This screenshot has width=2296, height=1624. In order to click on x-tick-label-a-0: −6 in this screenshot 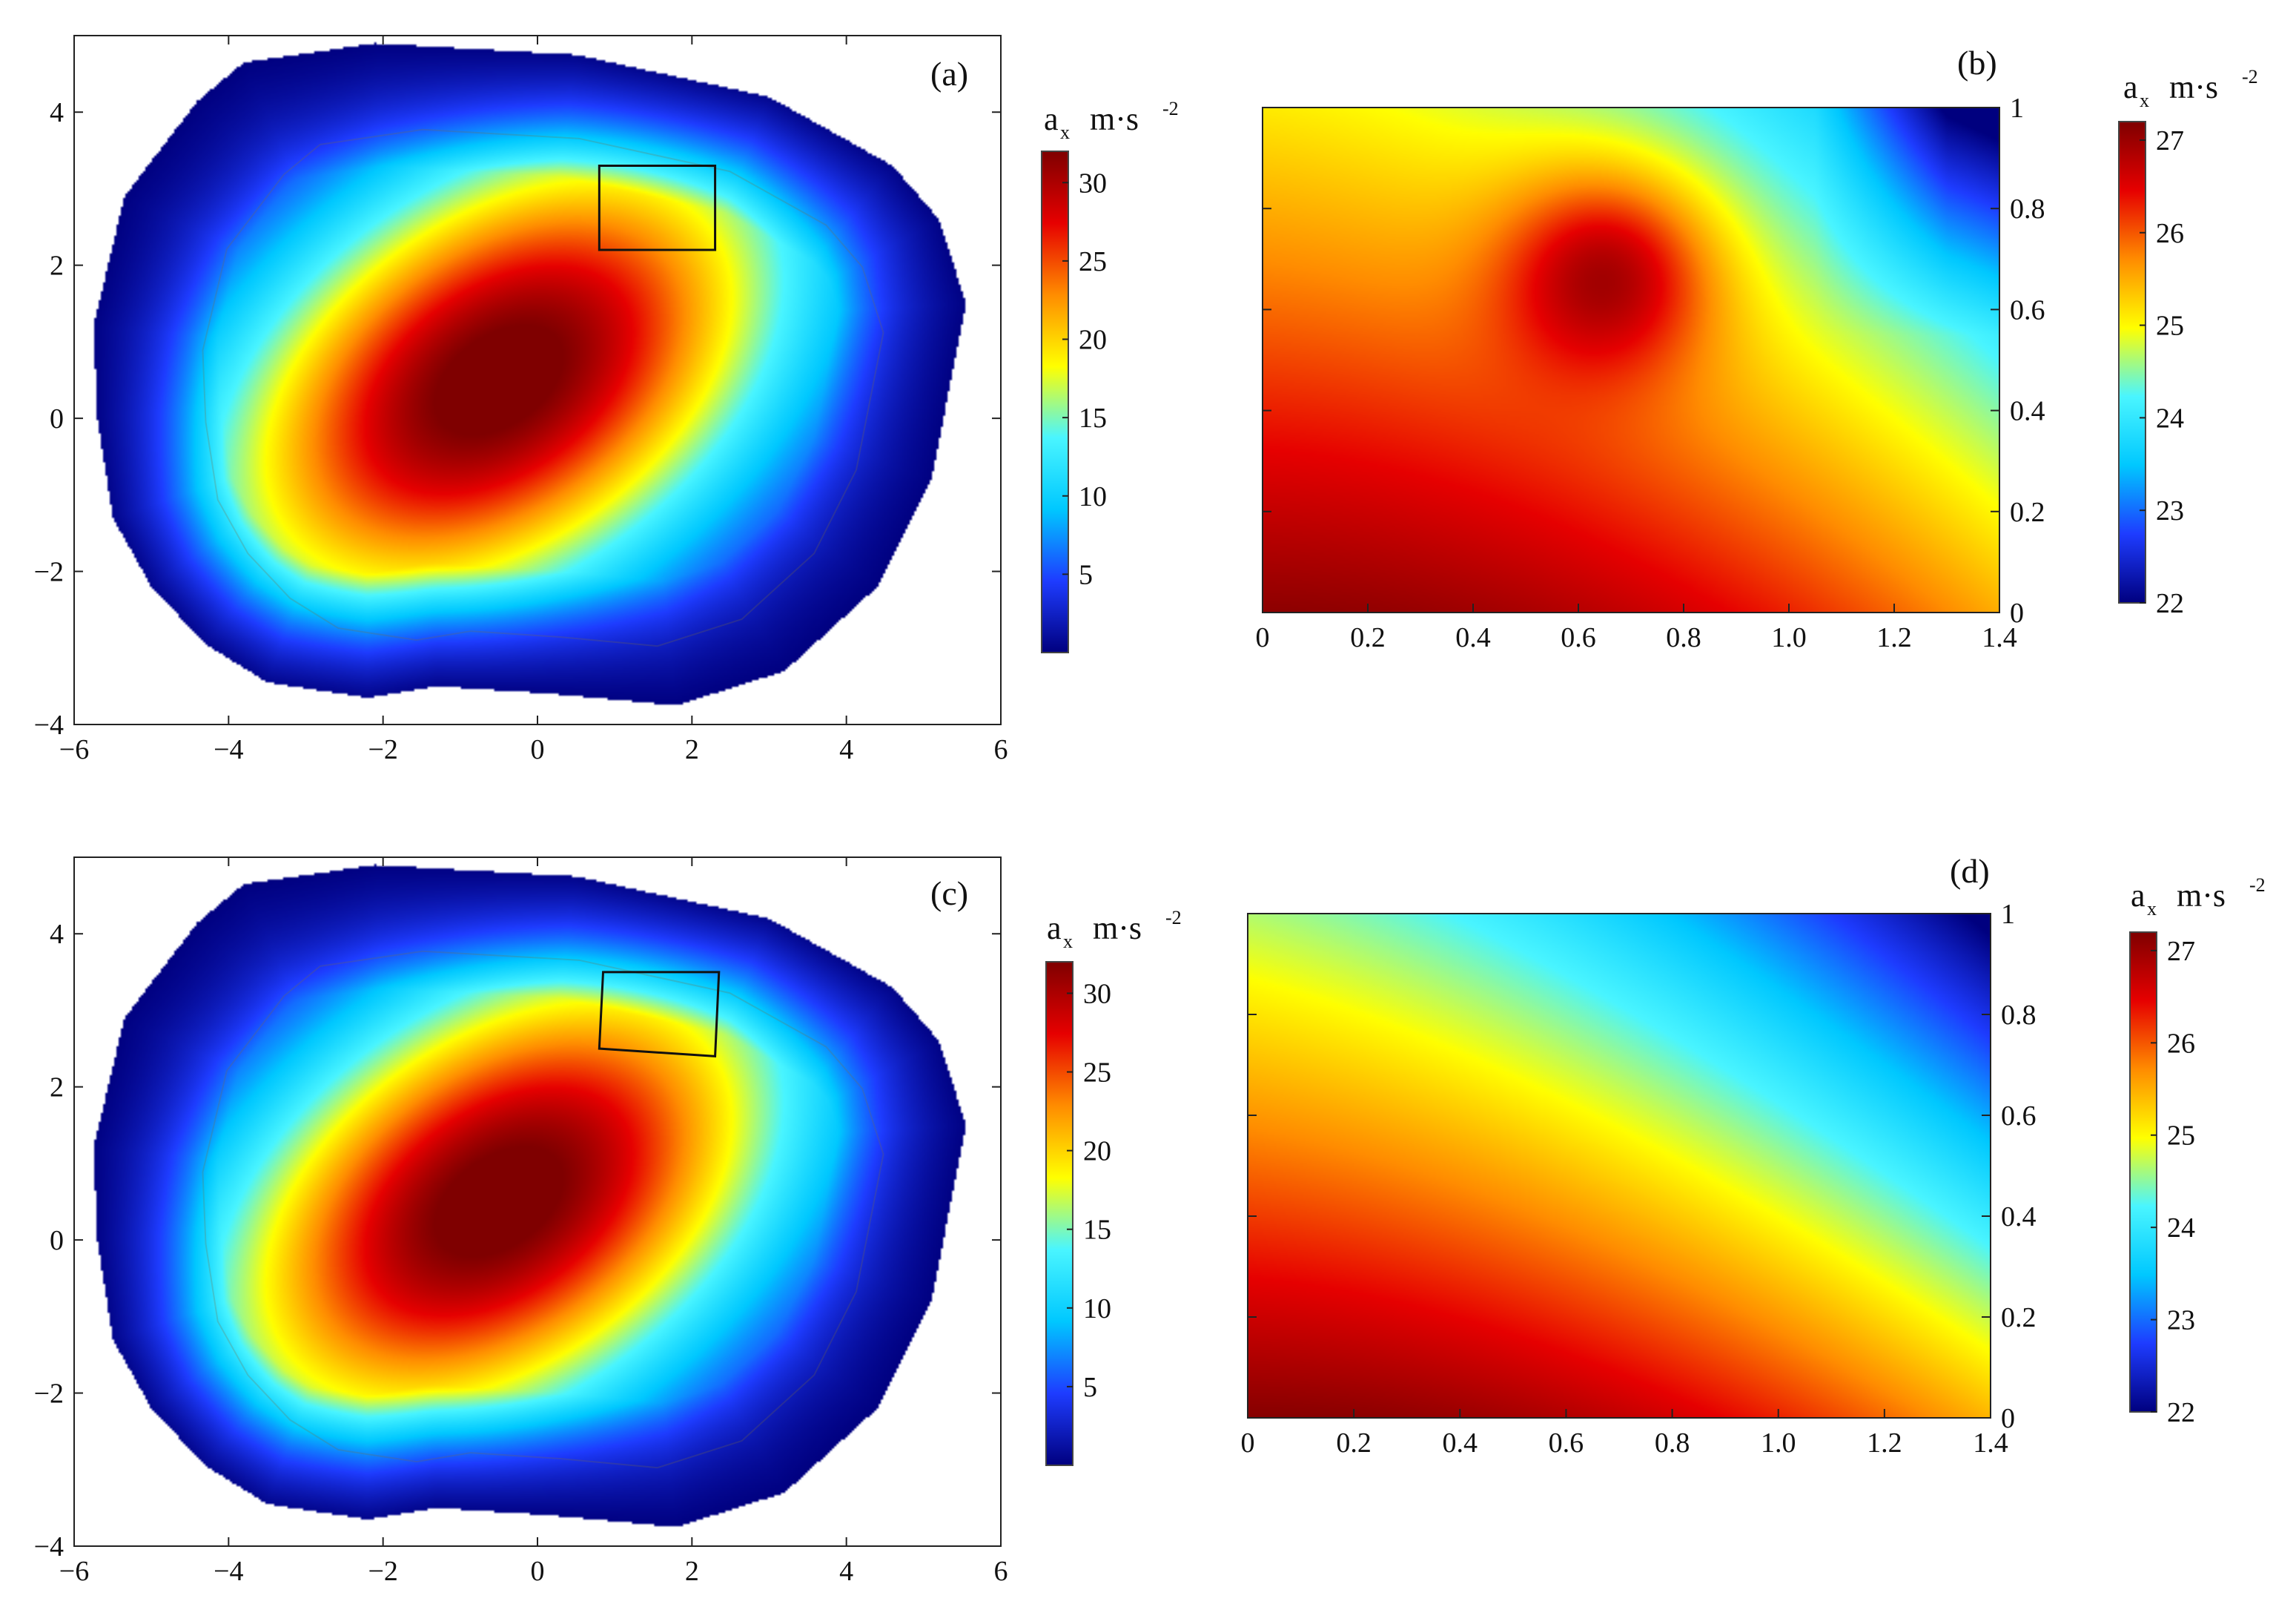, I will do `click(74, 750)`.